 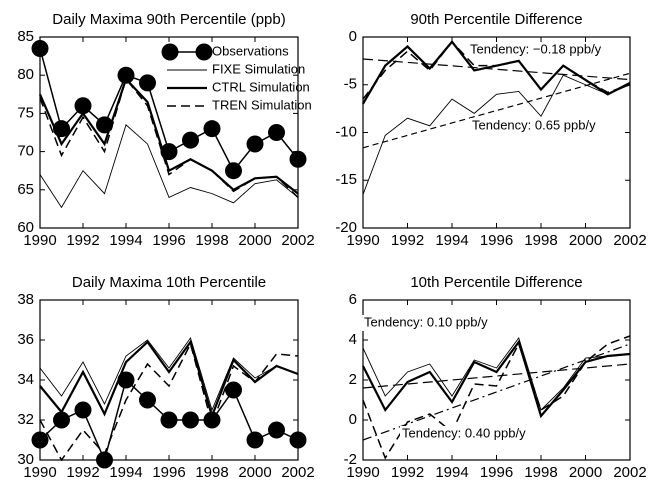 What do you see at coordinates (262, 104) in the screenshot?
I see `legend-label: TREN Simulation` at bounding box center [262, 104].